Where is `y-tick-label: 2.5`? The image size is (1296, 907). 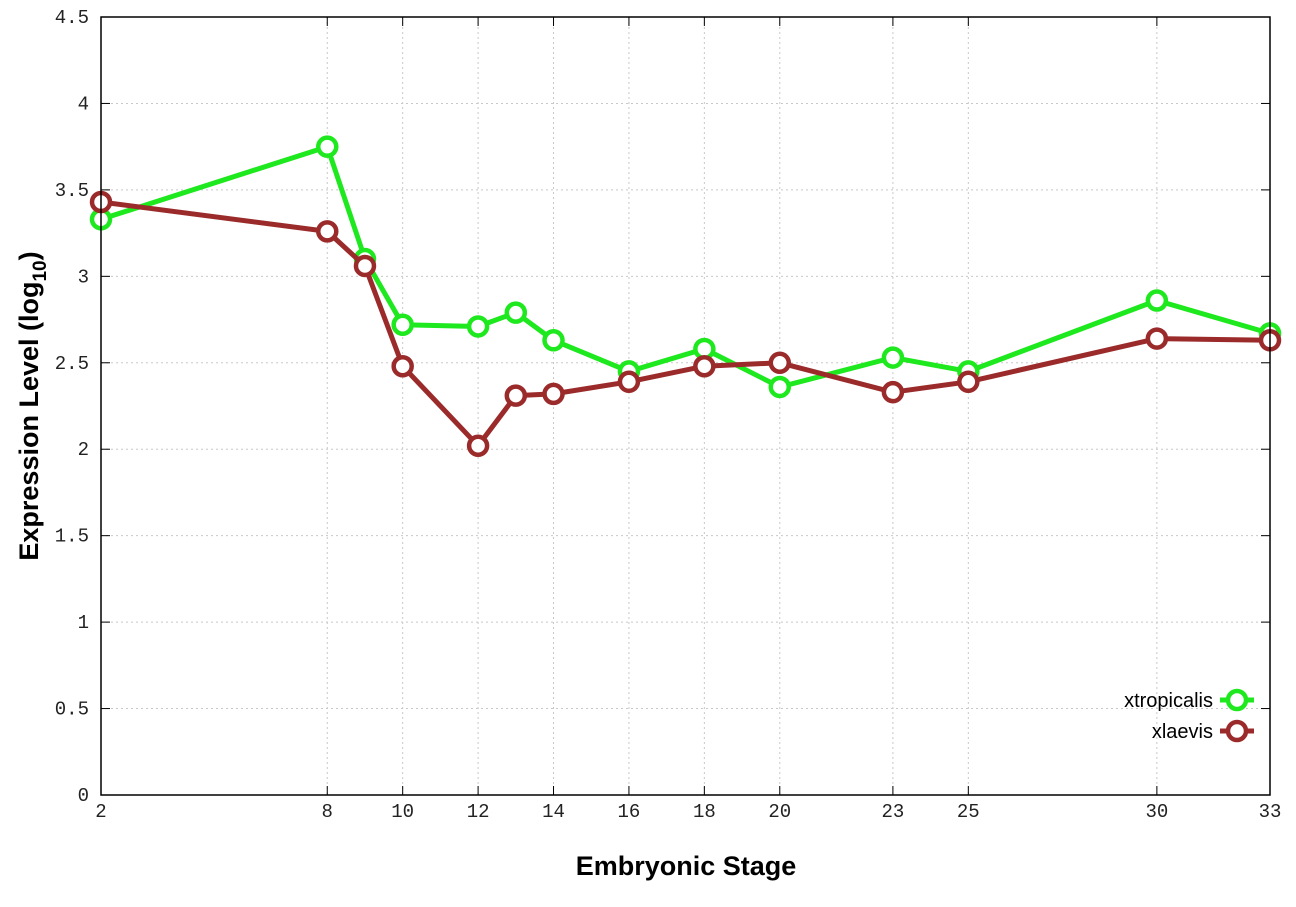
y-tick-label: 2.5 is located at coordinates (72, 364).